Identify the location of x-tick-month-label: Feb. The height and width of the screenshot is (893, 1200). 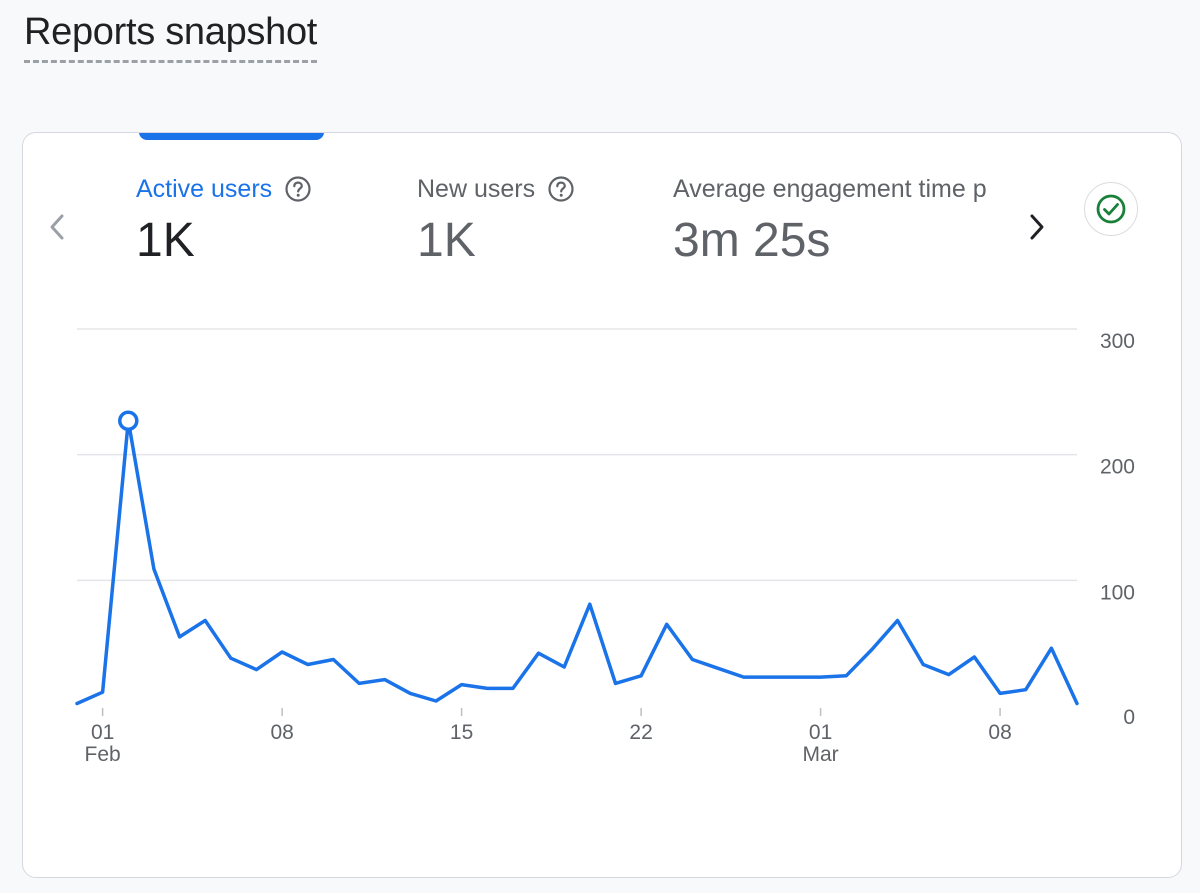
(103, 754).